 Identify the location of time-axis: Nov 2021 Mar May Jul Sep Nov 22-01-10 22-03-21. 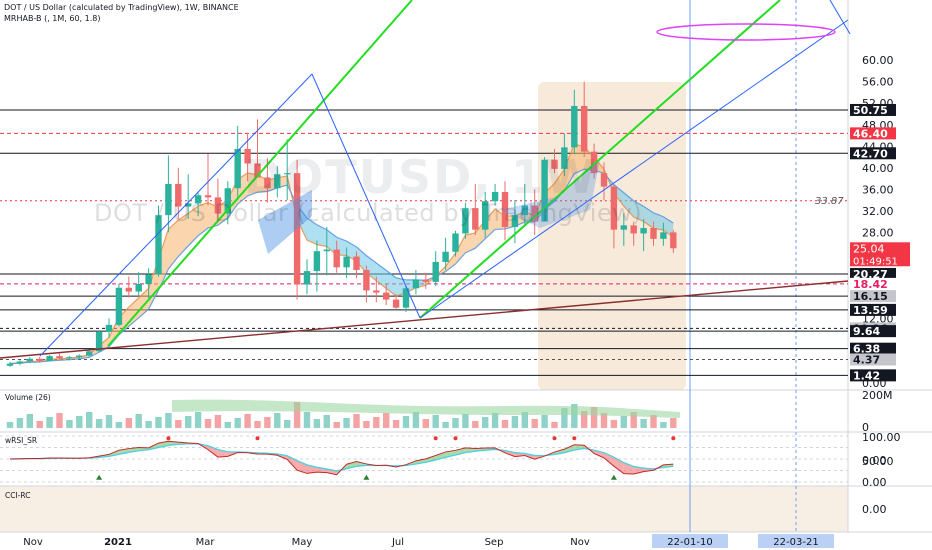
(428, 541).